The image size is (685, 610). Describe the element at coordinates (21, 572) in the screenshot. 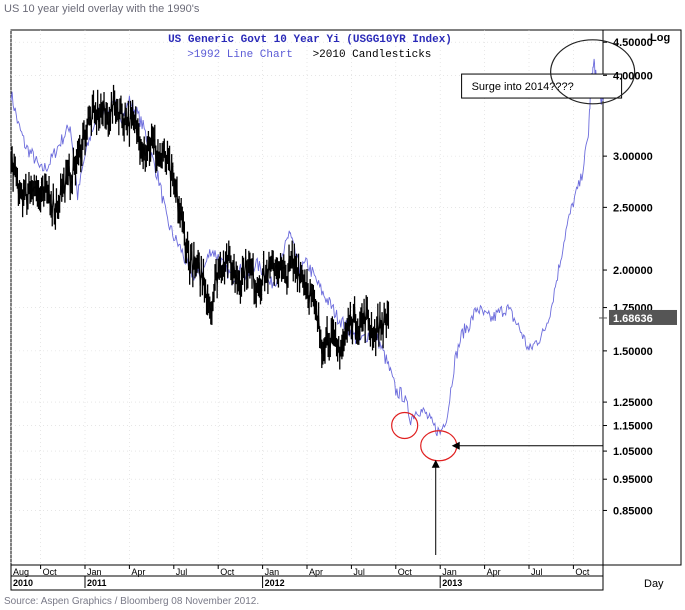

I see `x-tick-label: Aug` at that location.